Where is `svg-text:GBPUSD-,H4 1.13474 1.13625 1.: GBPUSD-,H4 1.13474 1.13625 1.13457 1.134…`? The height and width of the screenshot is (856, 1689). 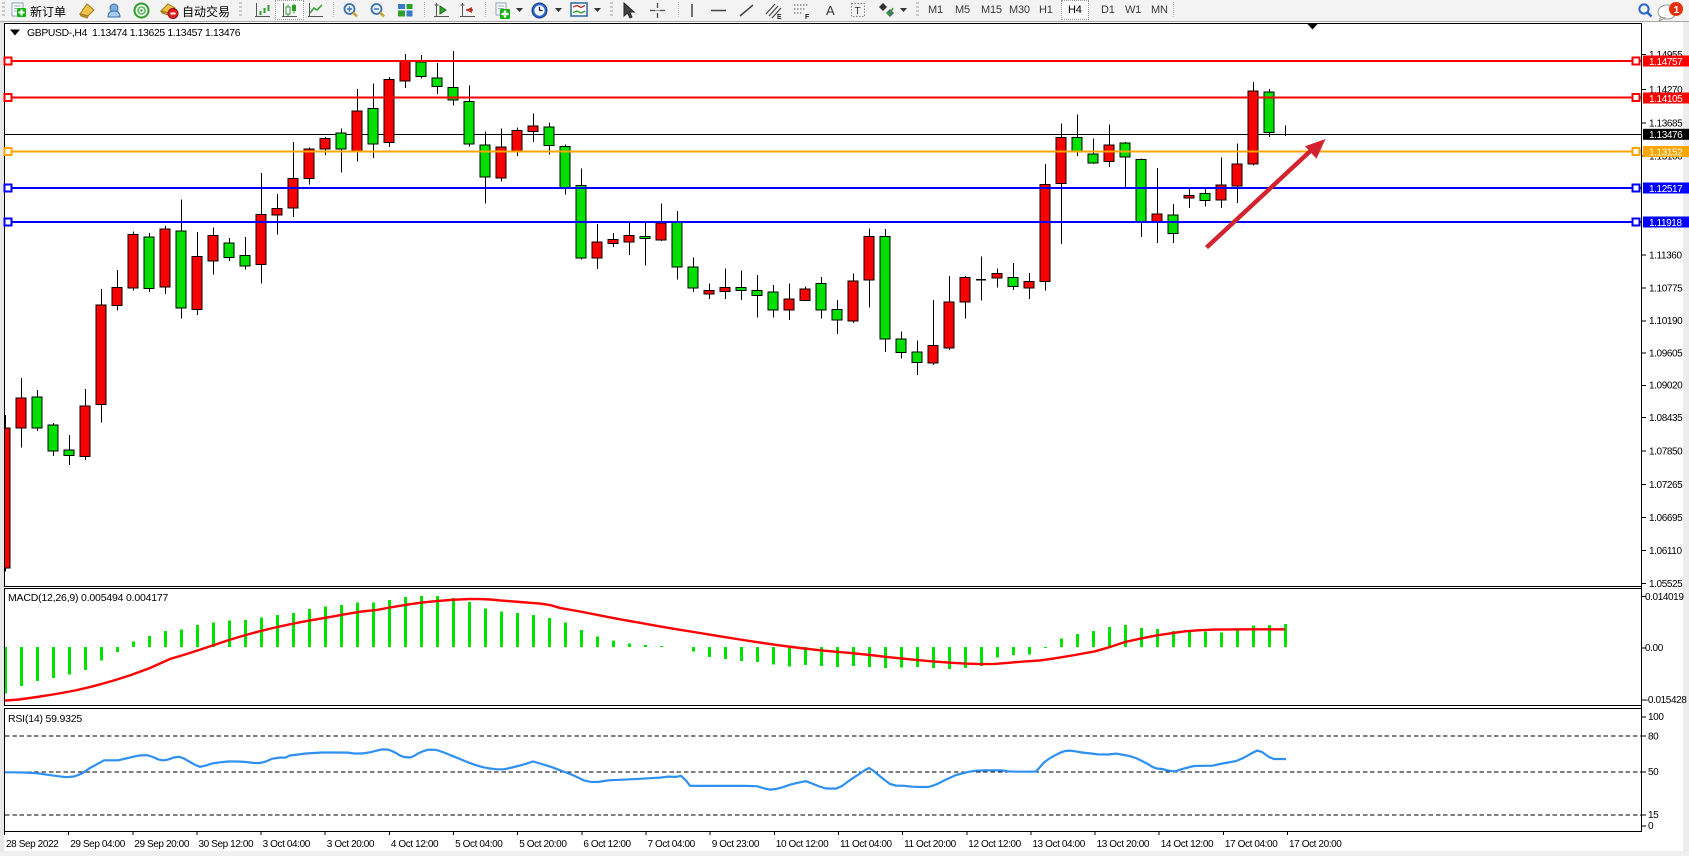 svg-text:GBPUSD-,H4 1.13474 1.13625 1.: GBPUSD-,H4 1.13474 1.13625 1.13457 1.134… is located at coordinates (134, 33).